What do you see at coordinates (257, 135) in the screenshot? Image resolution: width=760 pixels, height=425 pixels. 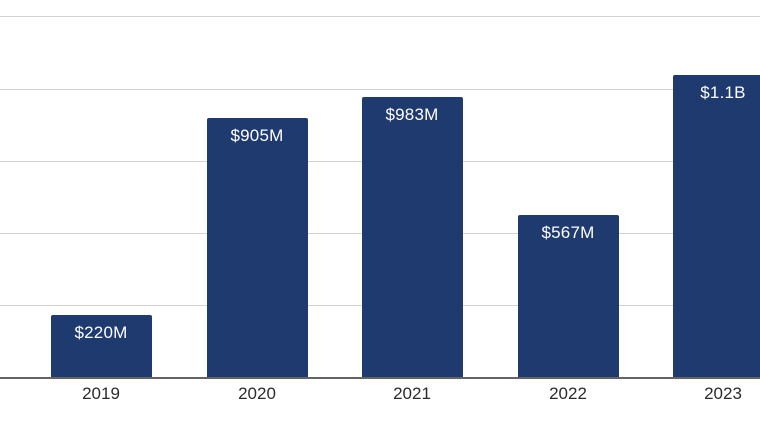 I see `bar-value-label: $905M` at bounding box center [257, 135].